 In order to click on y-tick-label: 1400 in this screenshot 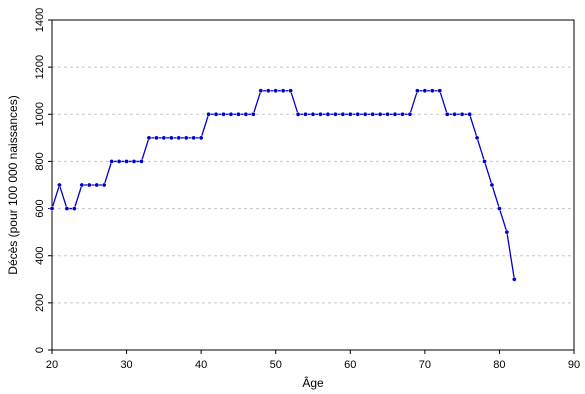, I will do `click(40, 20)`.